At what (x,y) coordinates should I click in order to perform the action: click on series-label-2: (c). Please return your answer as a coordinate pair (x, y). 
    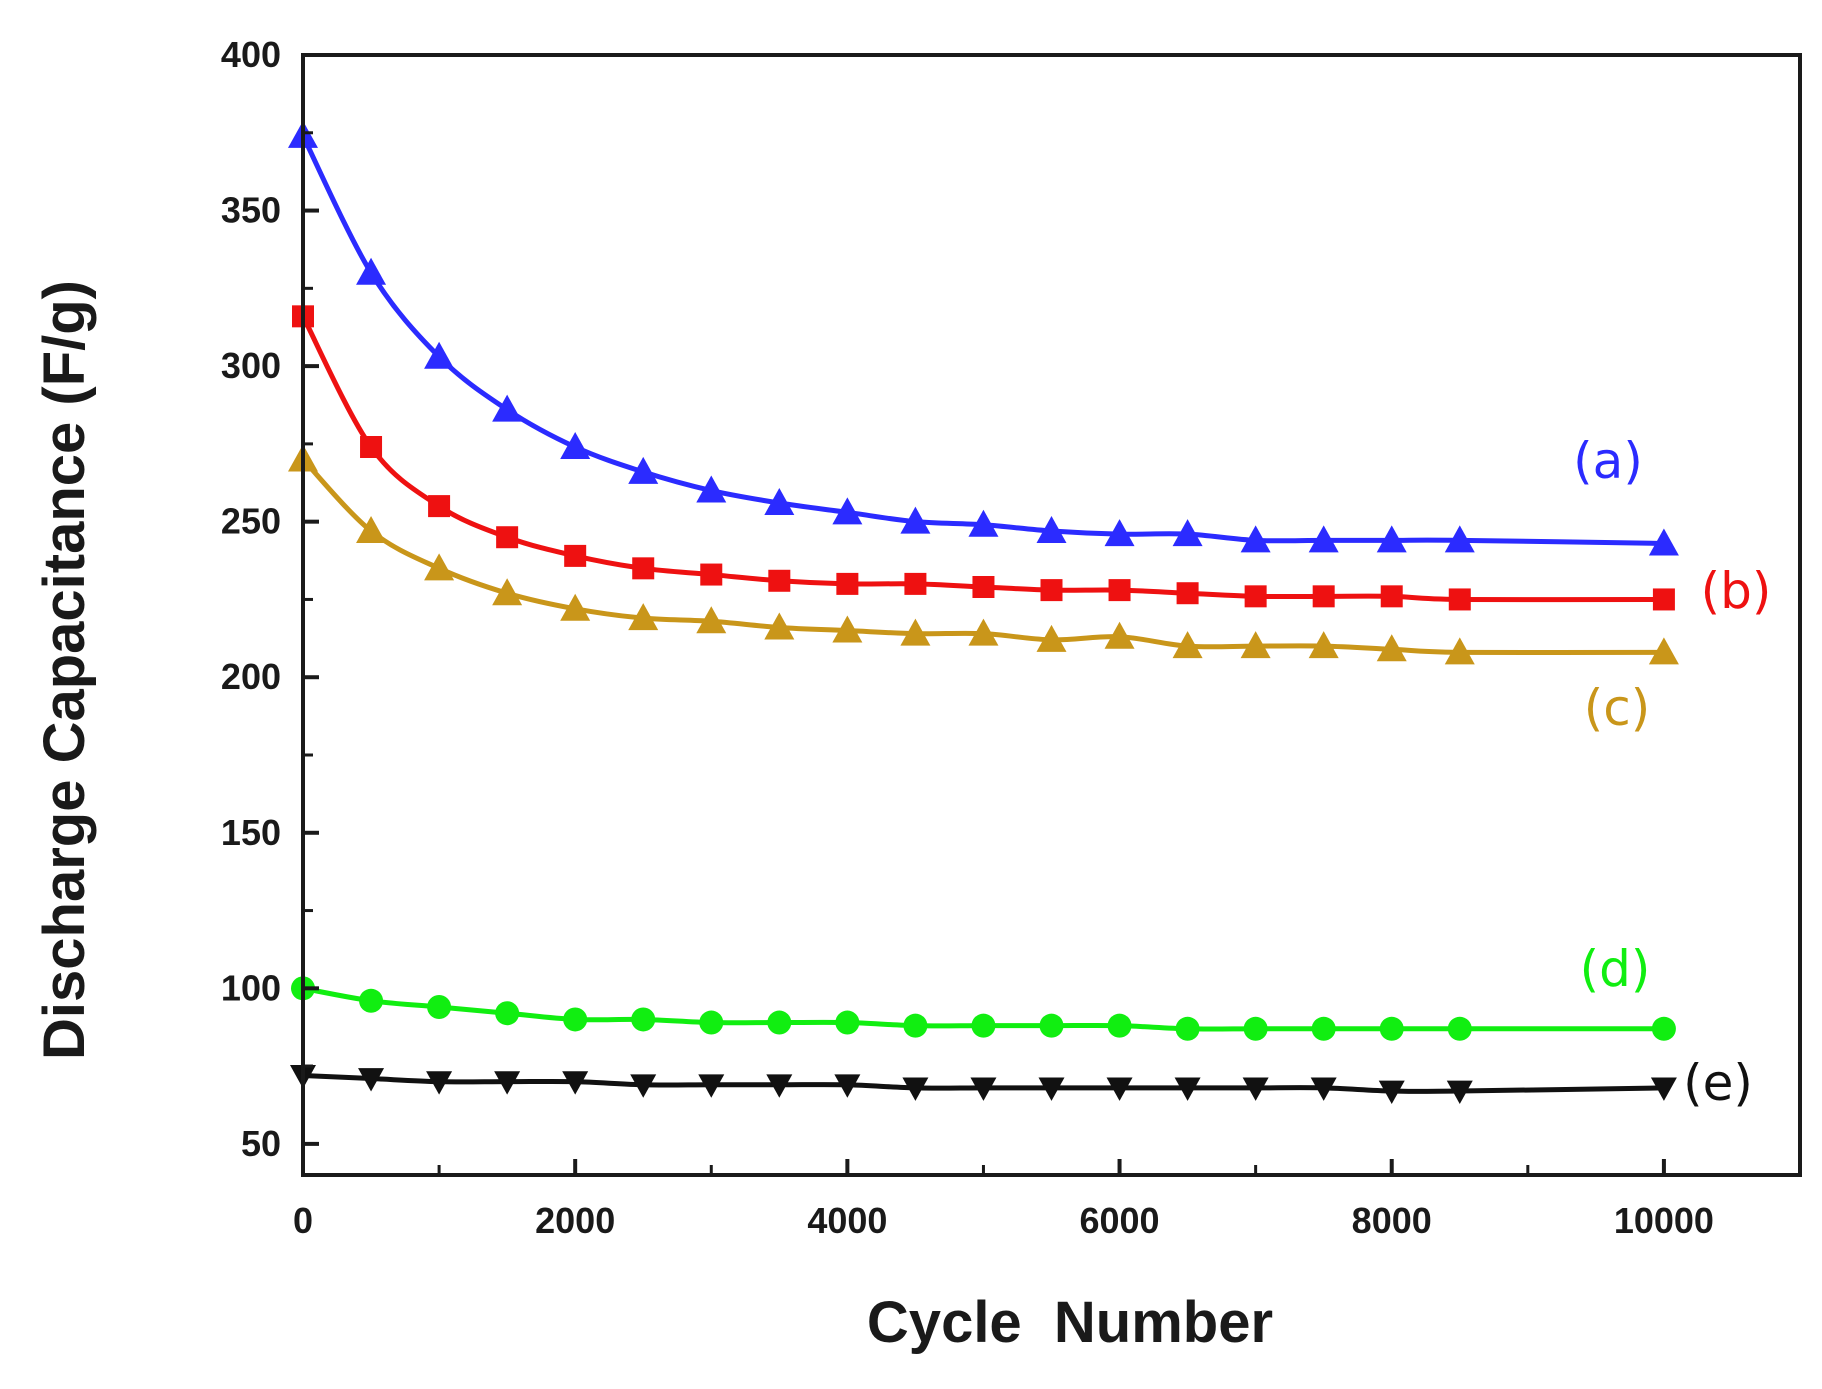
    Looking at the image, I should click on (1617, 708).